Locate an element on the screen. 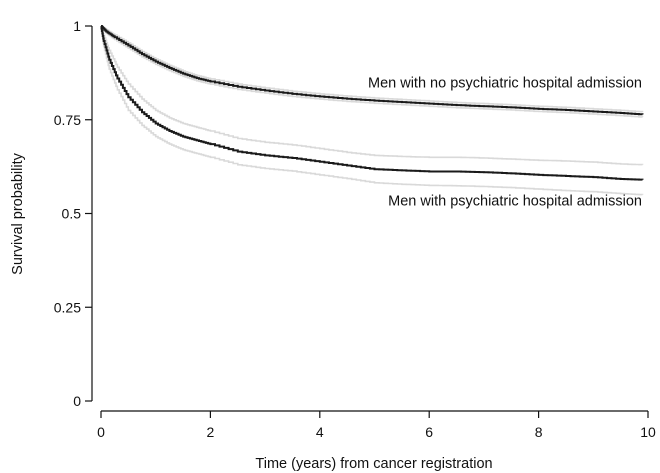 The image size is (660, 473). y-tick-label: 1 is located at coordinates (77, 26).